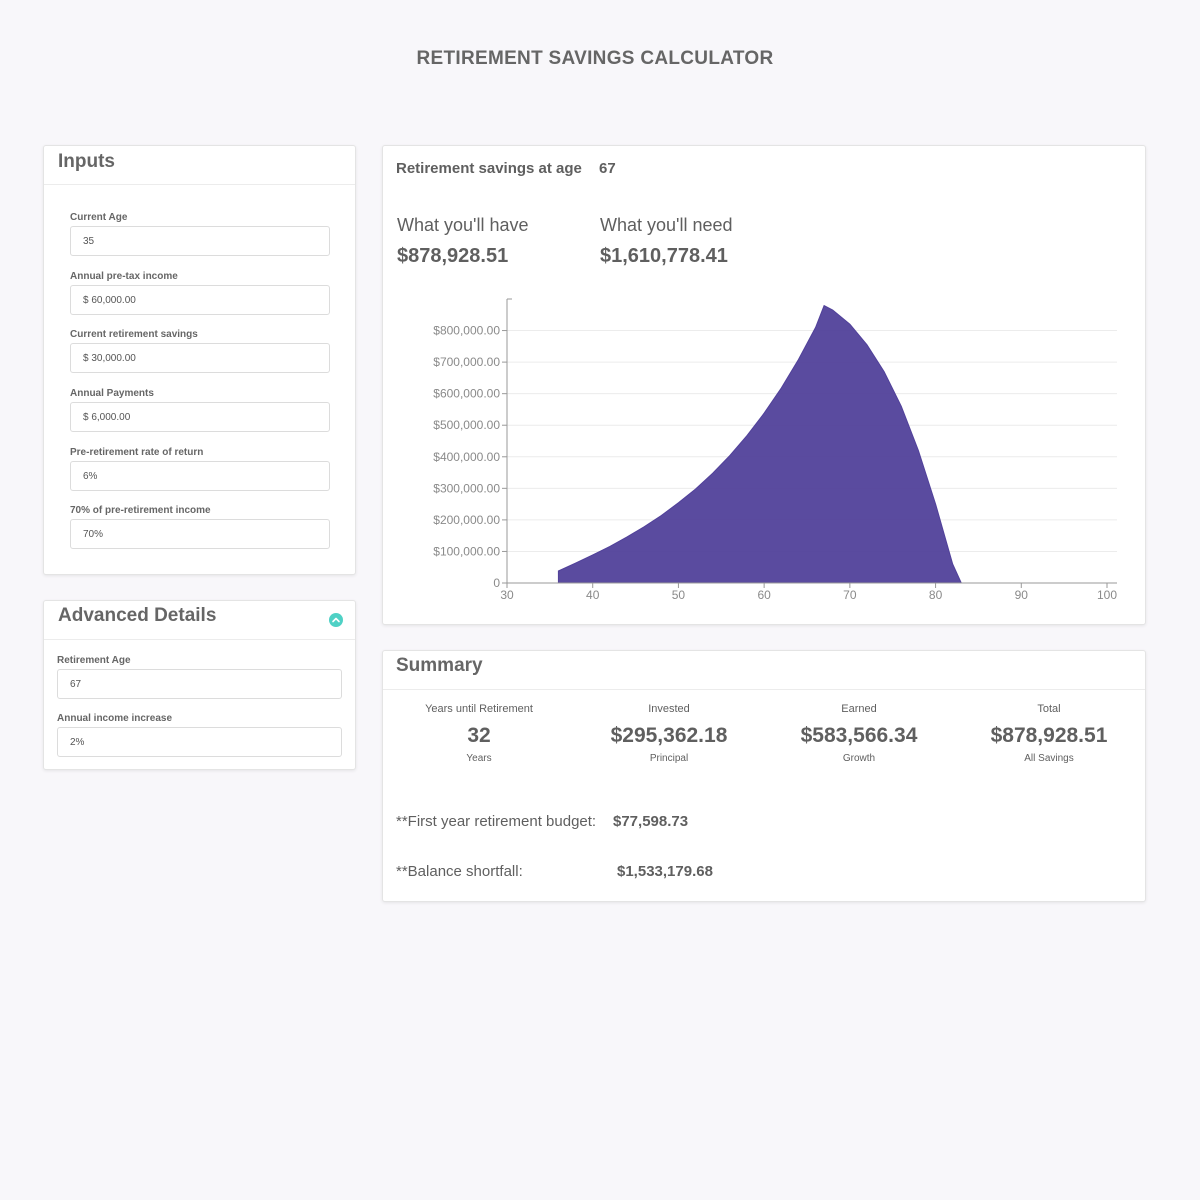  Describe the element at coordinates (1022, 595) in the screenshot. I see `x-tick-label: 90` at that location.